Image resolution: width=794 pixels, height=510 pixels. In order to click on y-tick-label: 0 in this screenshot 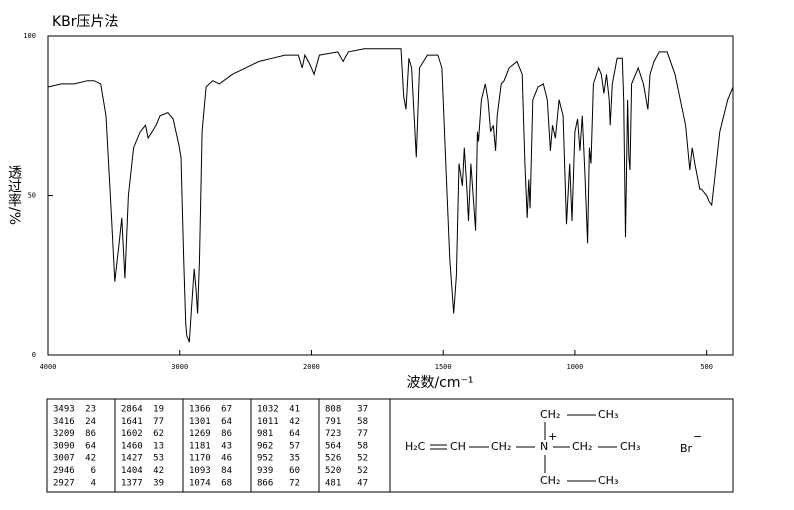, I will do `click(34, 355)`.